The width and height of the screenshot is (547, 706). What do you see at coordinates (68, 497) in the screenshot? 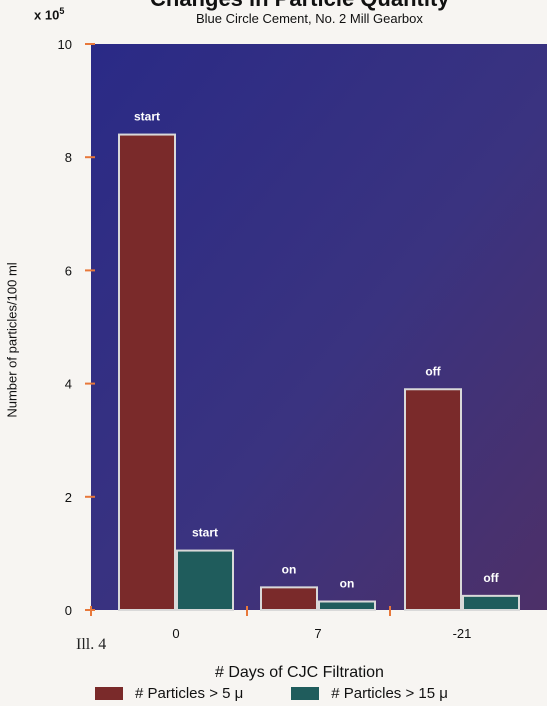
I see `y-tick-label-2: 2` at bounding box center [68, 497].